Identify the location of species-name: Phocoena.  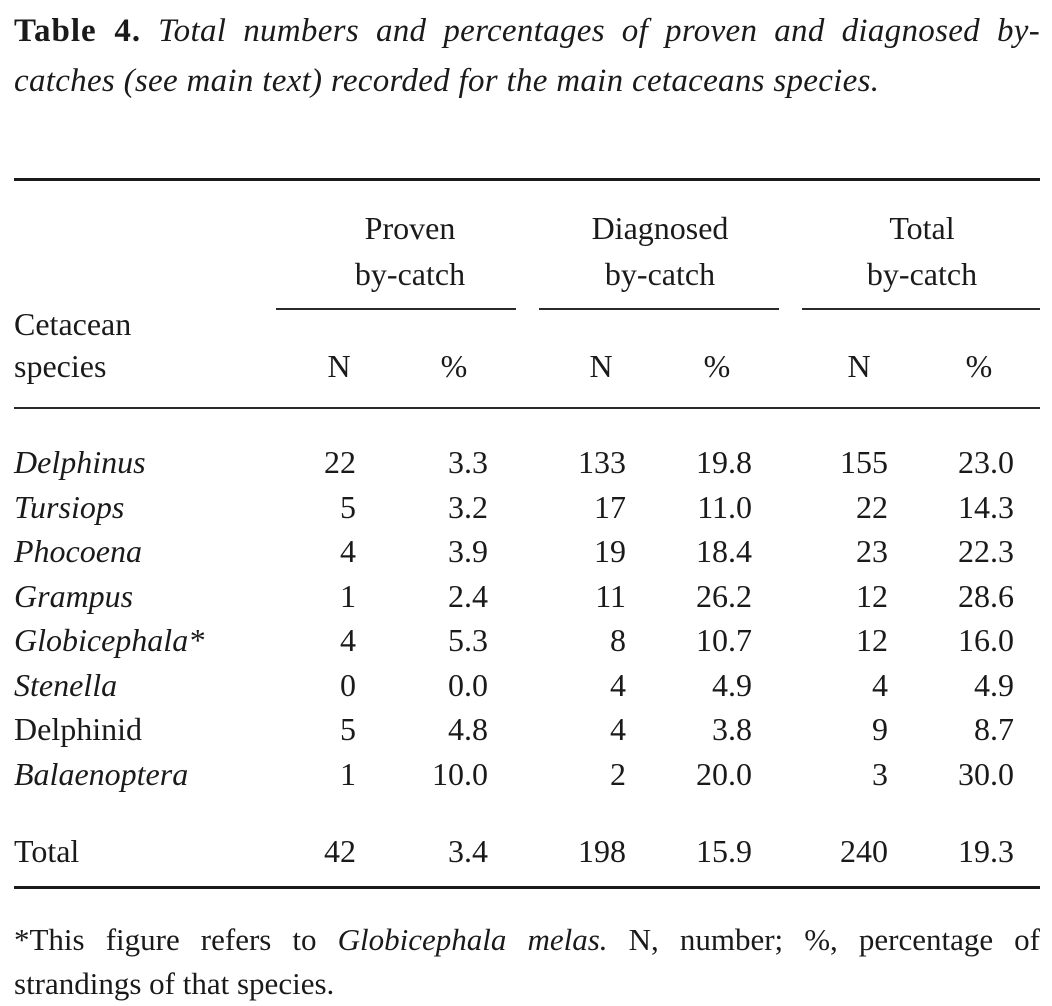
(78, 551).